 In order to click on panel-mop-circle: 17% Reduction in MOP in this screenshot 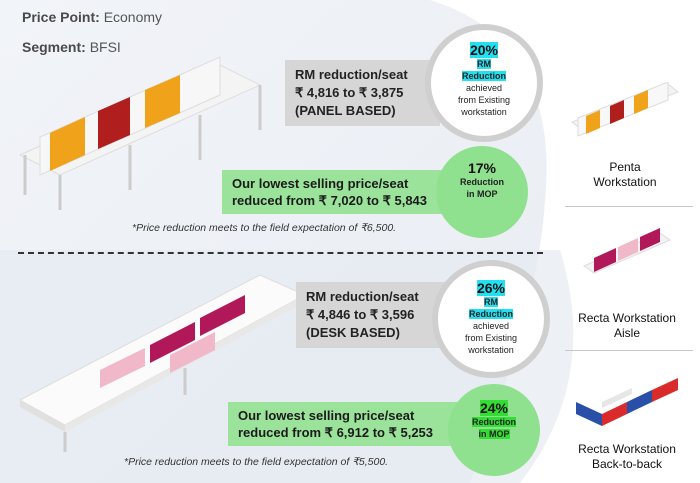, I will do `click(482, 192)`.